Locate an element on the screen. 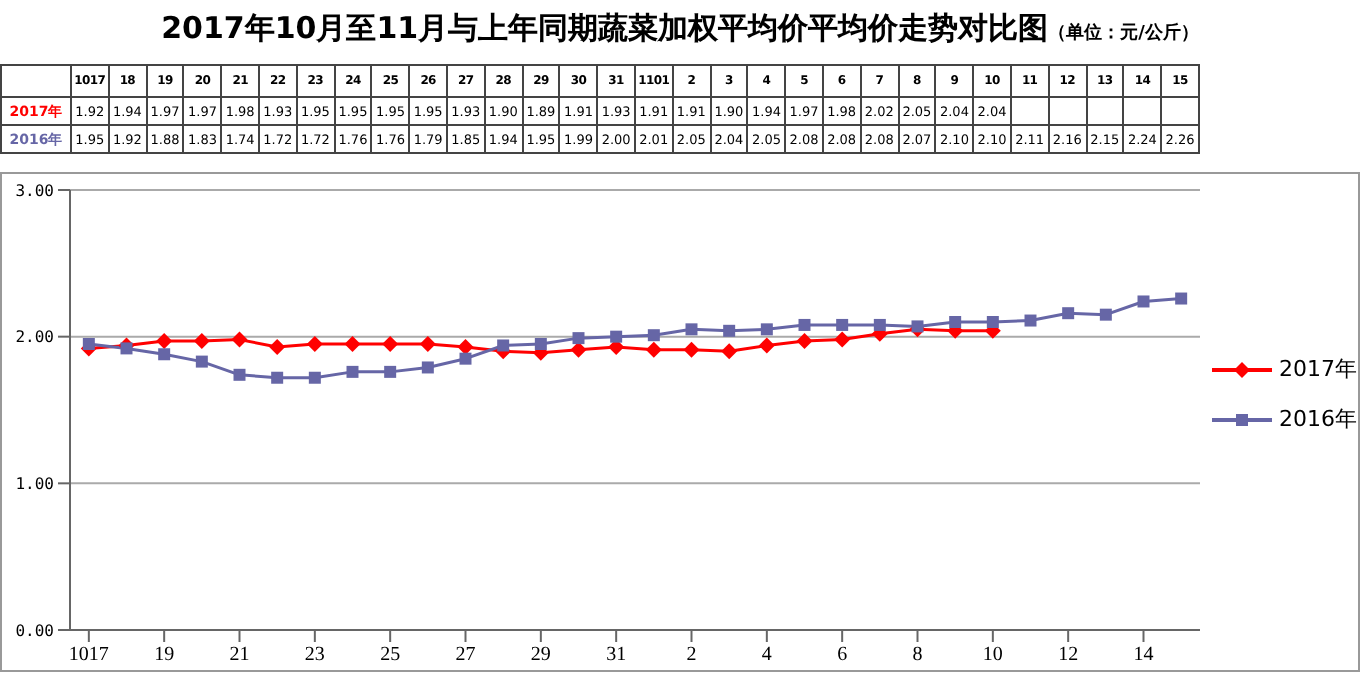 The height and width of the screenshot is (676, 1360). y-tick-label: 0.00 is located at coordinates (35, 630).